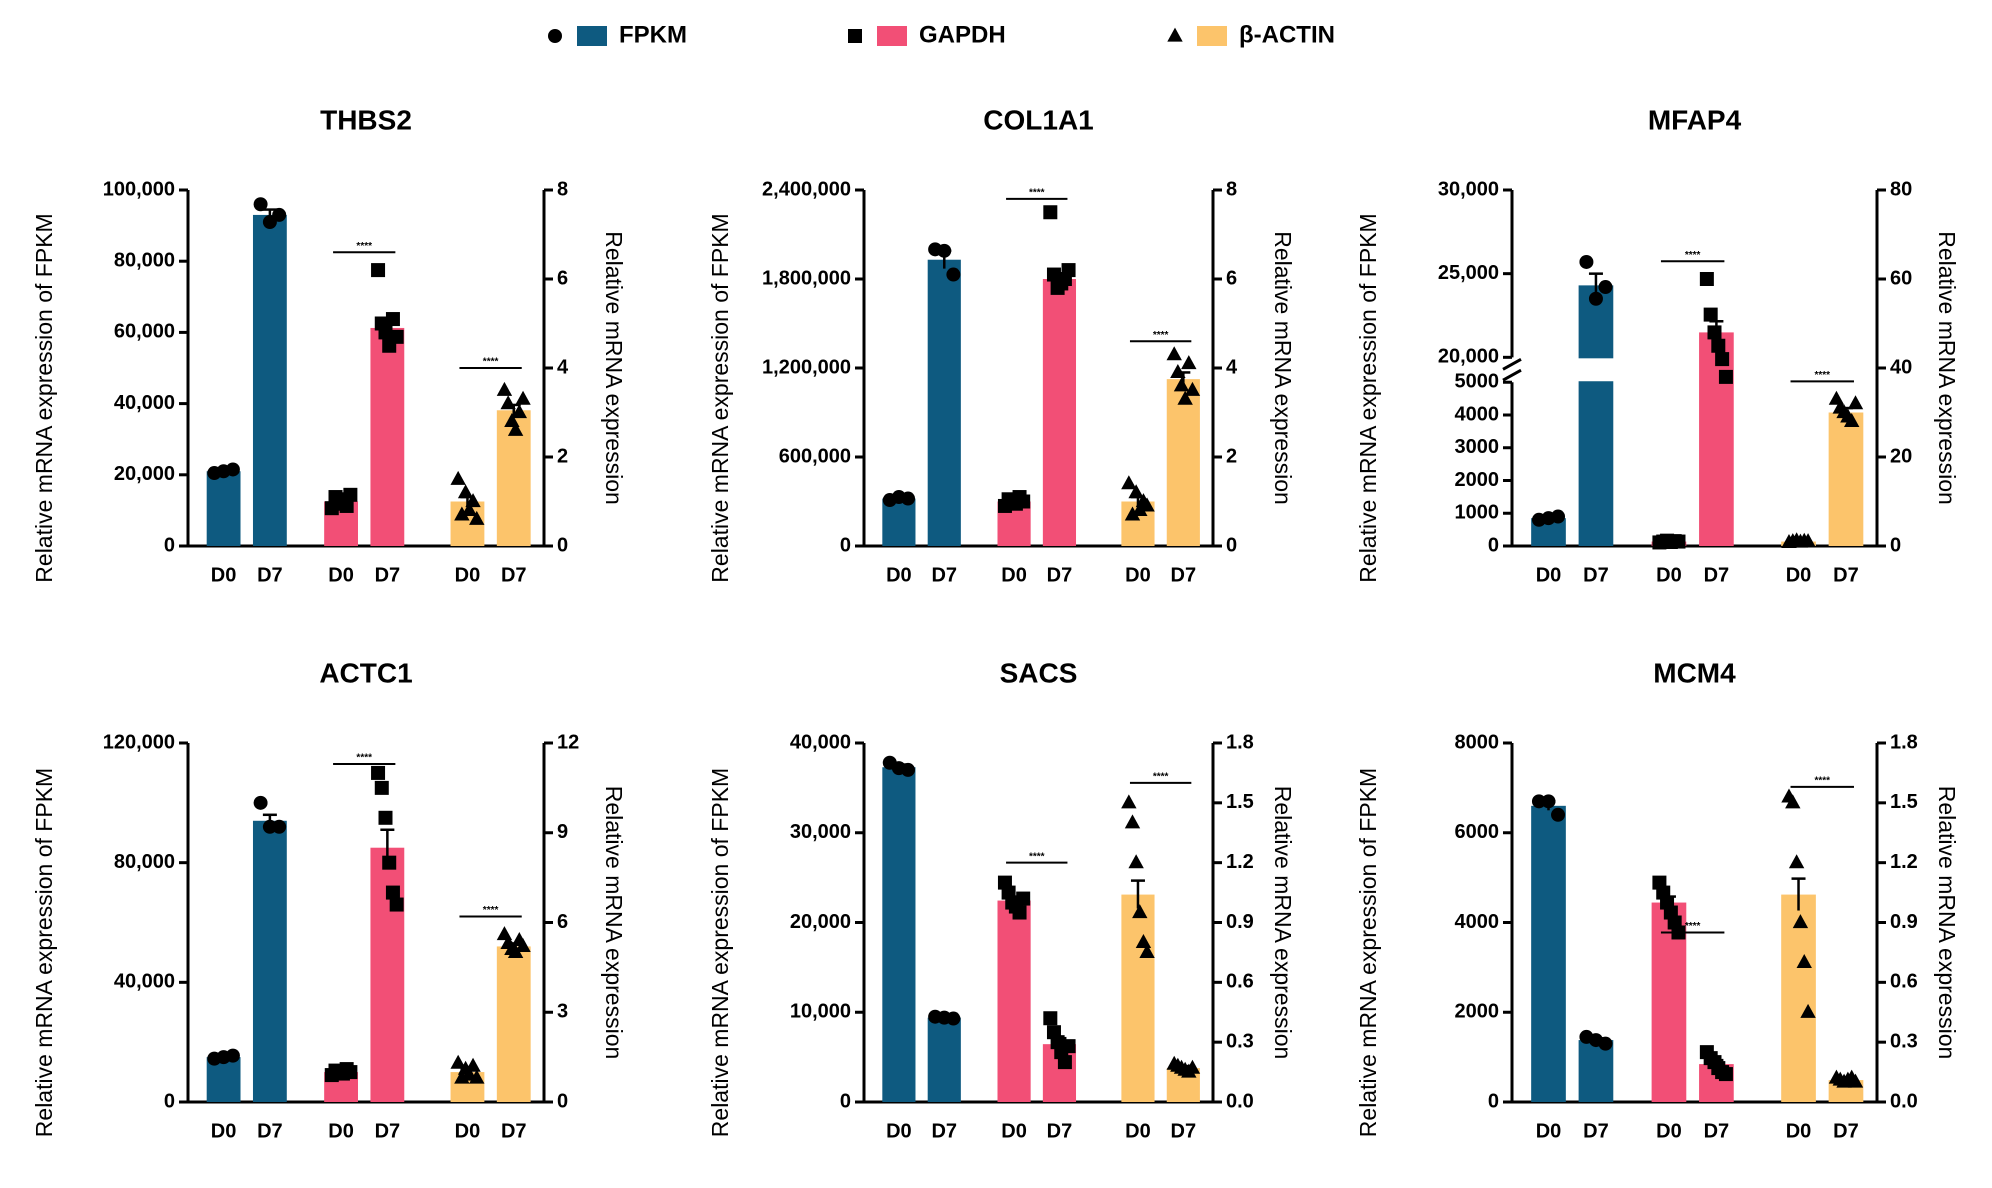 The height and width of the screenshot is (1188, 1992). Describe the element at coordinates (1039, 672) in the screenshot. I see `chart-title: SACS` at that location.